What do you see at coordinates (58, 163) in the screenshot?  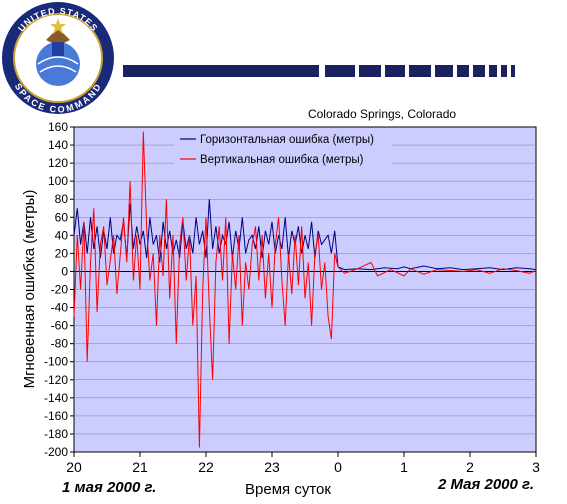 I see `y-tick-label: 120` at bounding box center [58, 163].